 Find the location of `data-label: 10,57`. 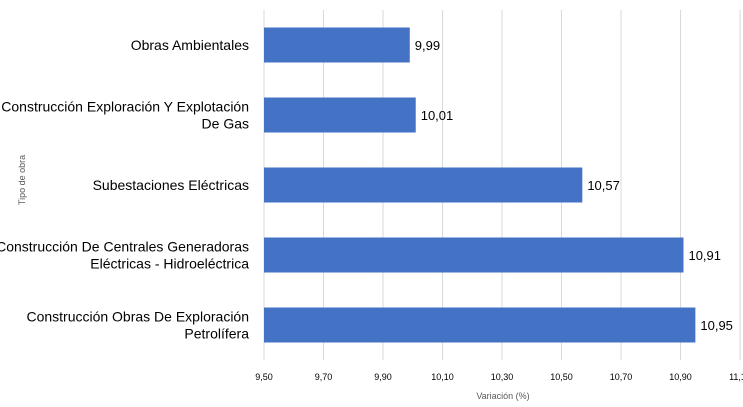

data-label: 10,57 is located at coordinates (603, 185).